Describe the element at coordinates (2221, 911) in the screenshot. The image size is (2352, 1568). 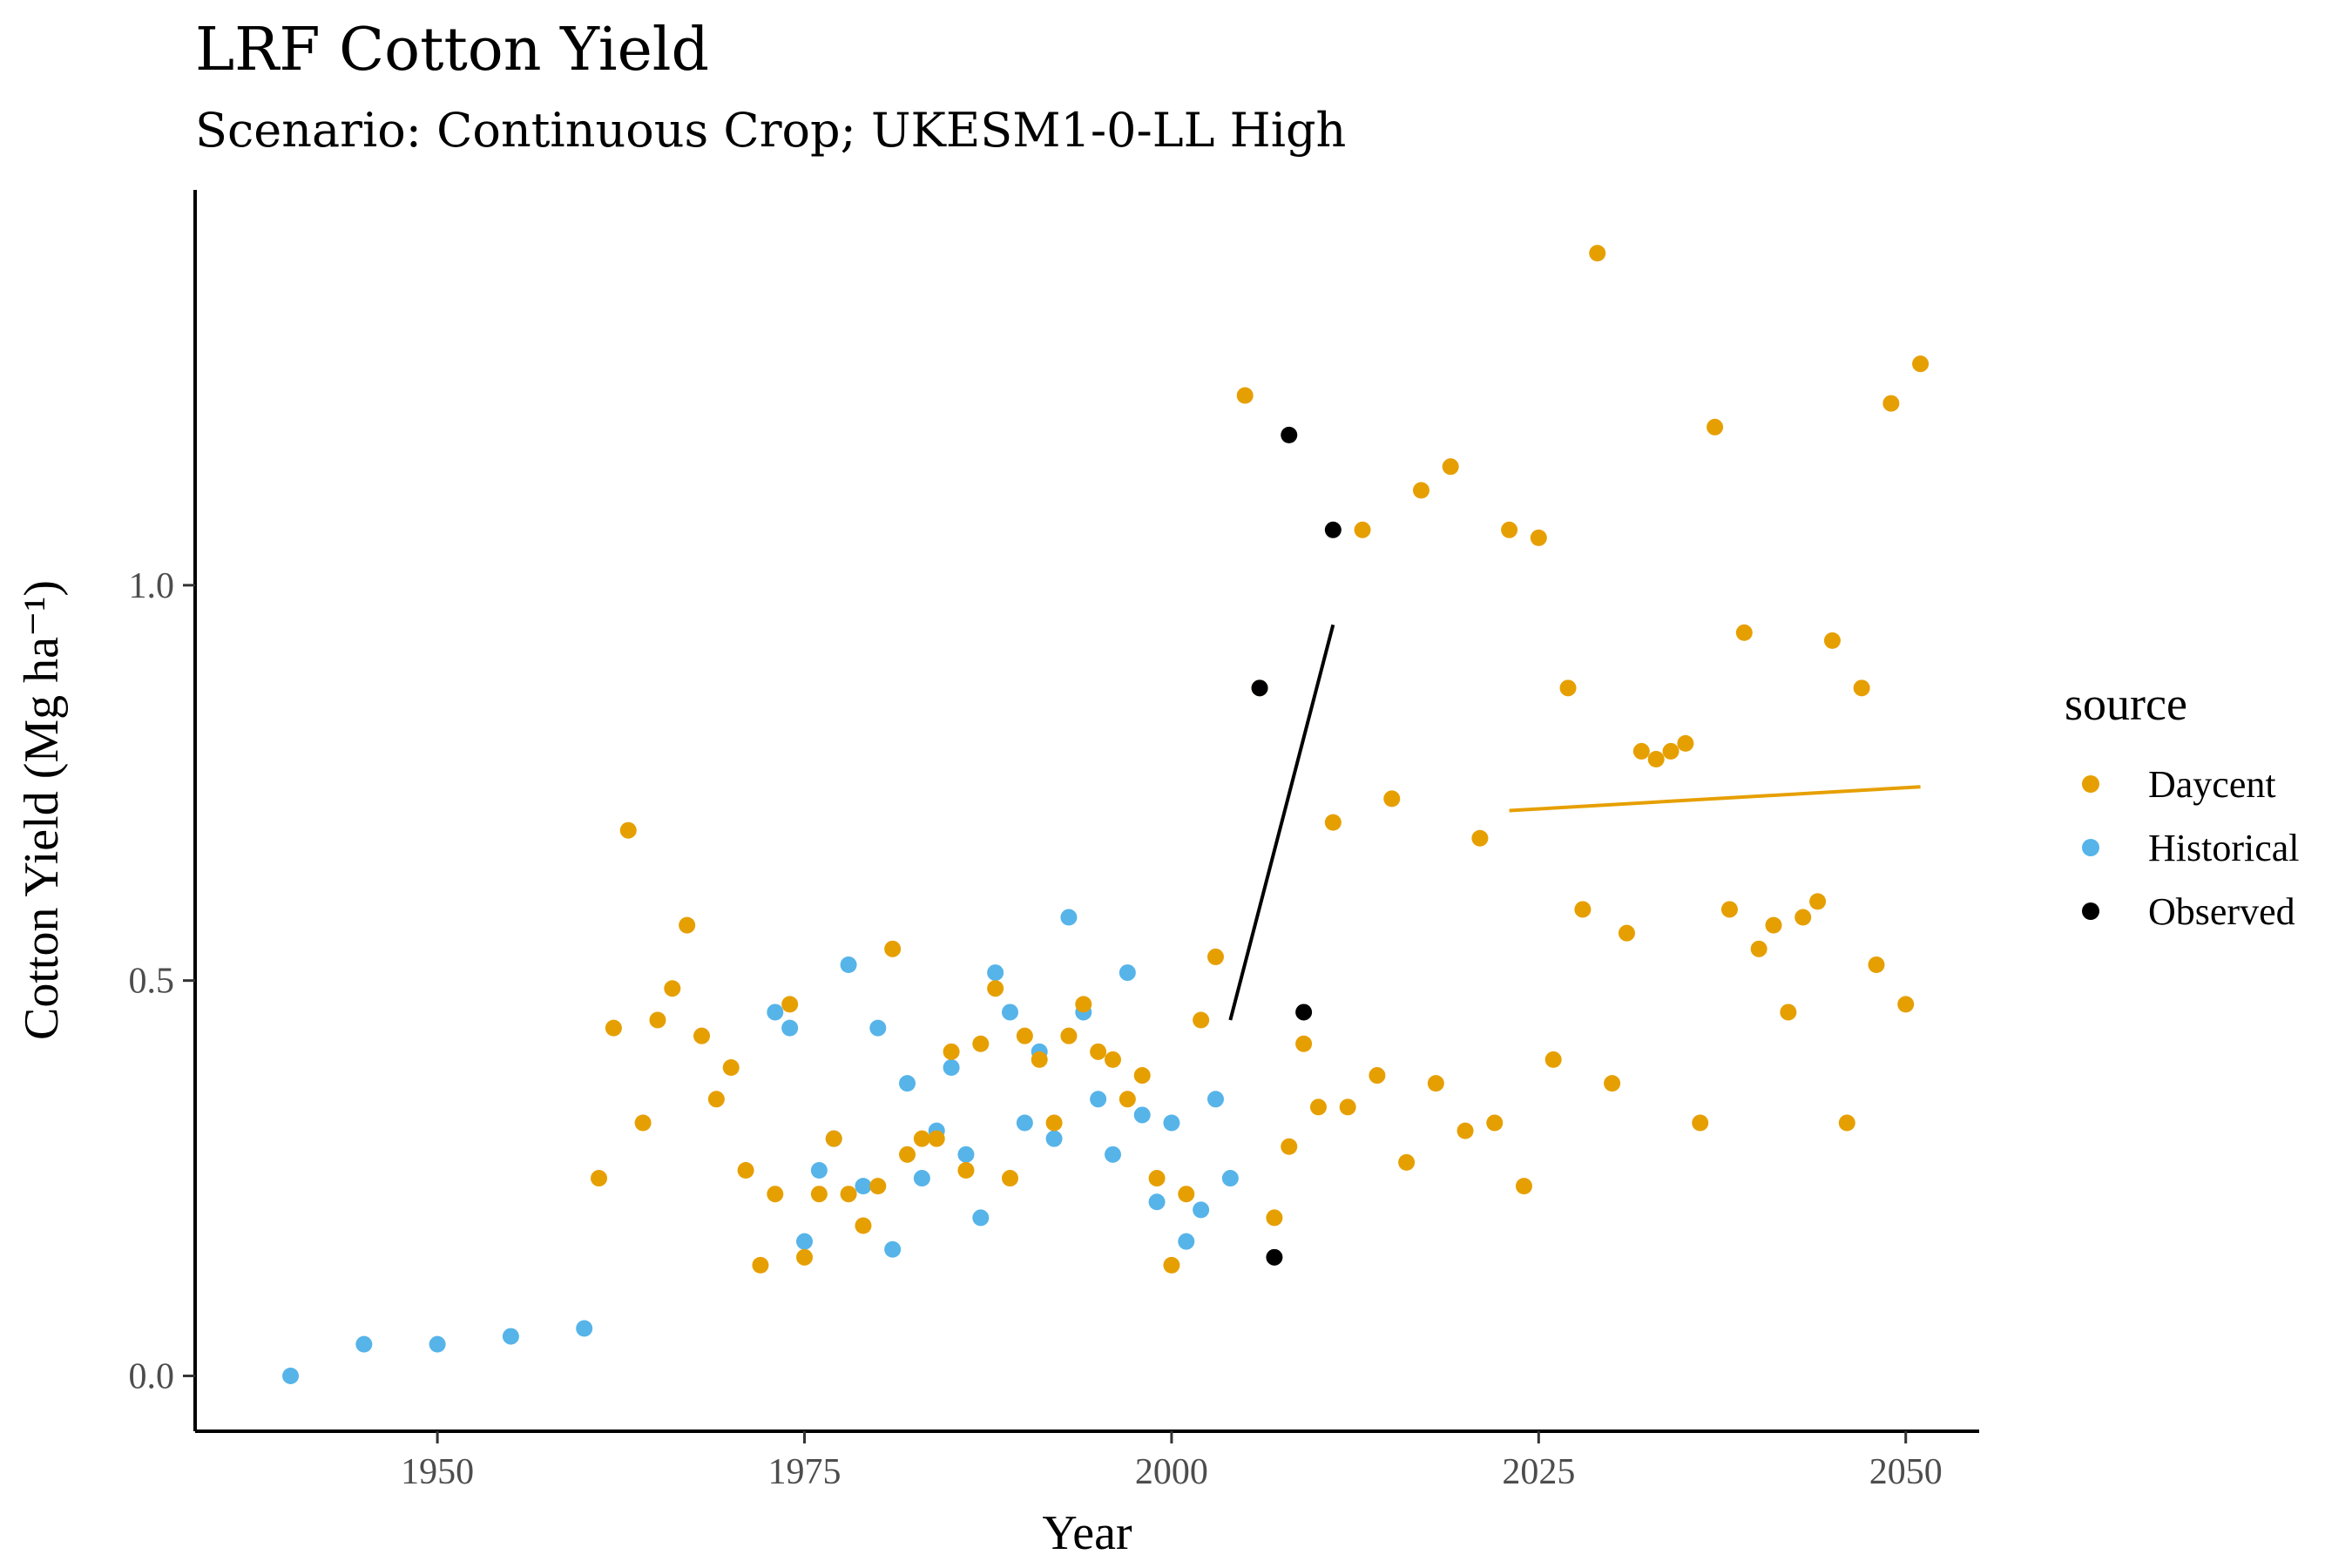
I see `legend-label: Observed` at that location.